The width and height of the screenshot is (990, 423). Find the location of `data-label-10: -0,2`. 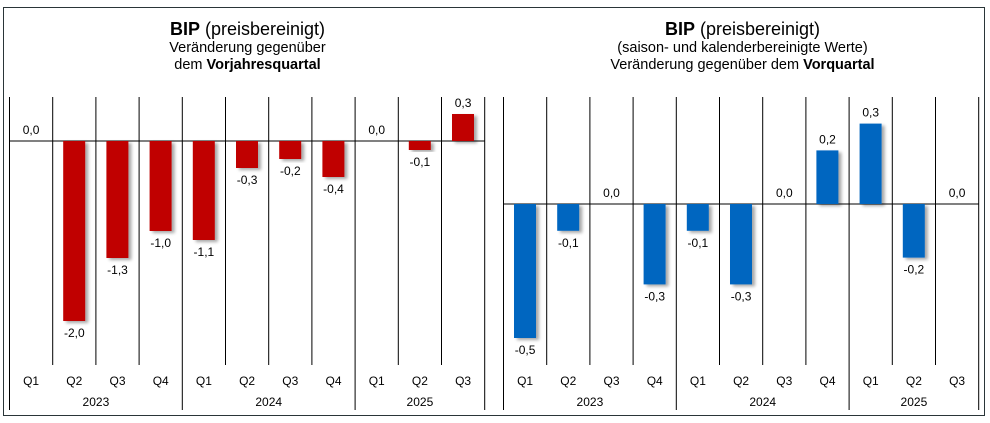

data-label-10: -0,2 is located at coordinates (914, 270).